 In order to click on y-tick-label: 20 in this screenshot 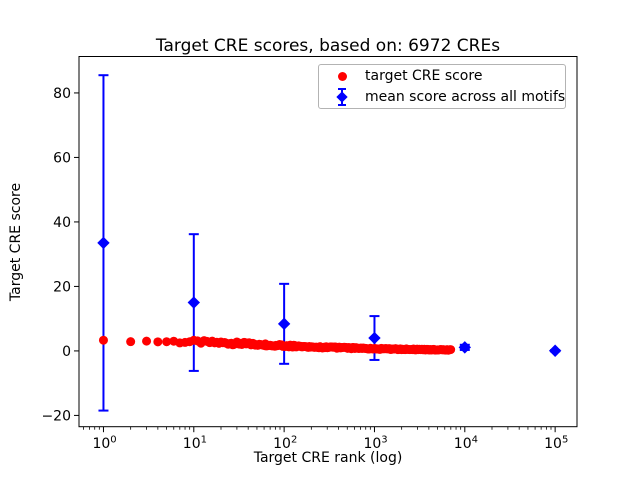, I will do `click(62, 287)`.